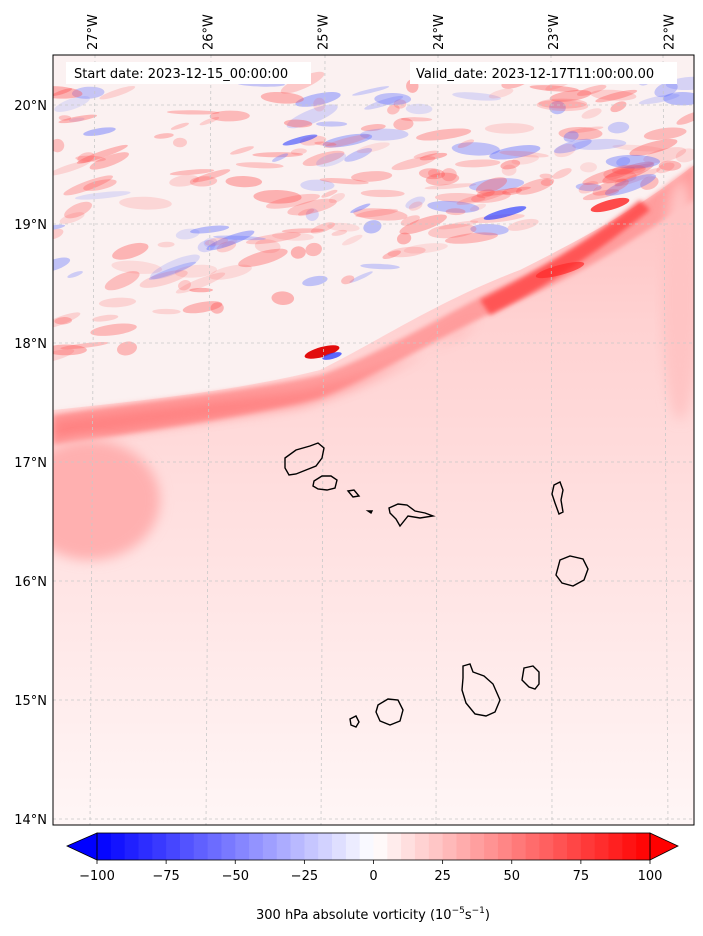 This screenshot has width=703, height=936. I want to click on start-date-label: Start date: 2023-12-15_00:00:00, so click(181, 74).